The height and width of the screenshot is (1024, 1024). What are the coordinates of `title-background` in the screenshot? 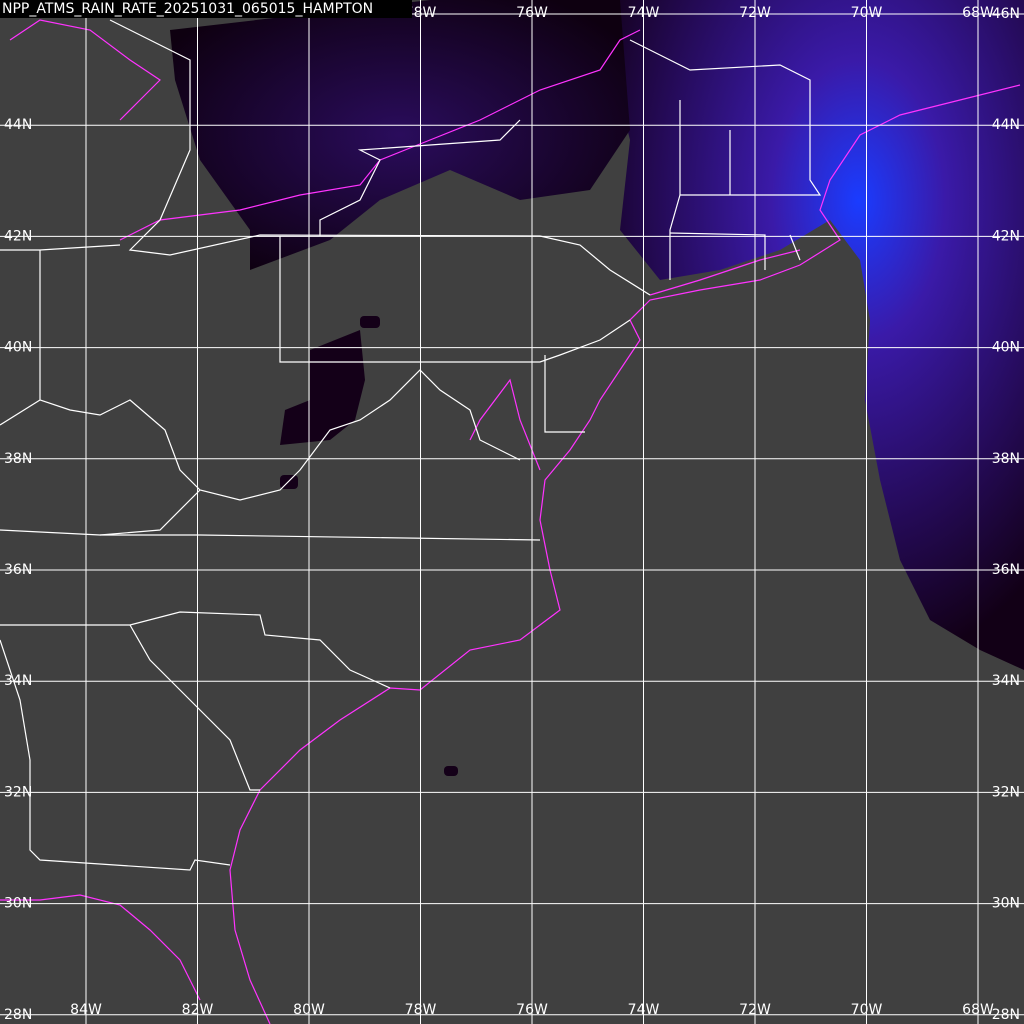 It's located at (206, 9).